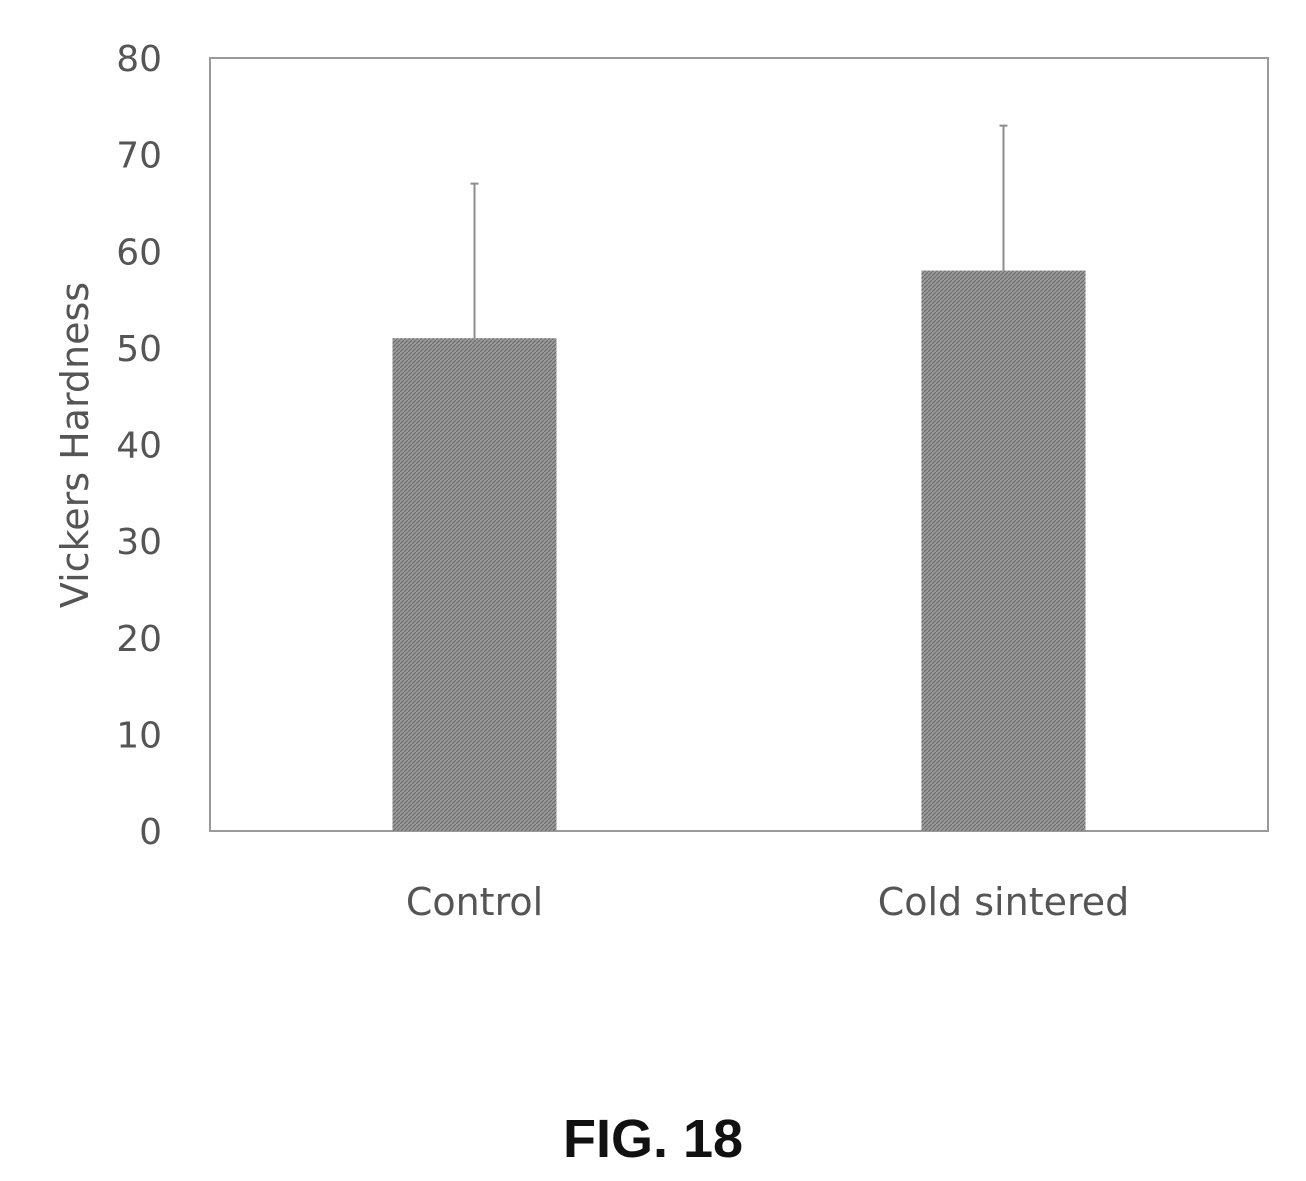  Describe the element at coordinates (139, 252) in the screenshot. I see `y-tick-label: 60` at that location.